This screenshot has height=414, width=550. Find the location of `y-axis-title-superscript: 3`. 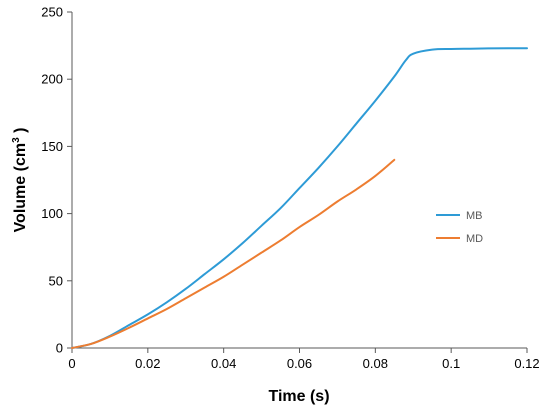

y-axis-title-superscript: 3 is located at coordinates (16, 140).